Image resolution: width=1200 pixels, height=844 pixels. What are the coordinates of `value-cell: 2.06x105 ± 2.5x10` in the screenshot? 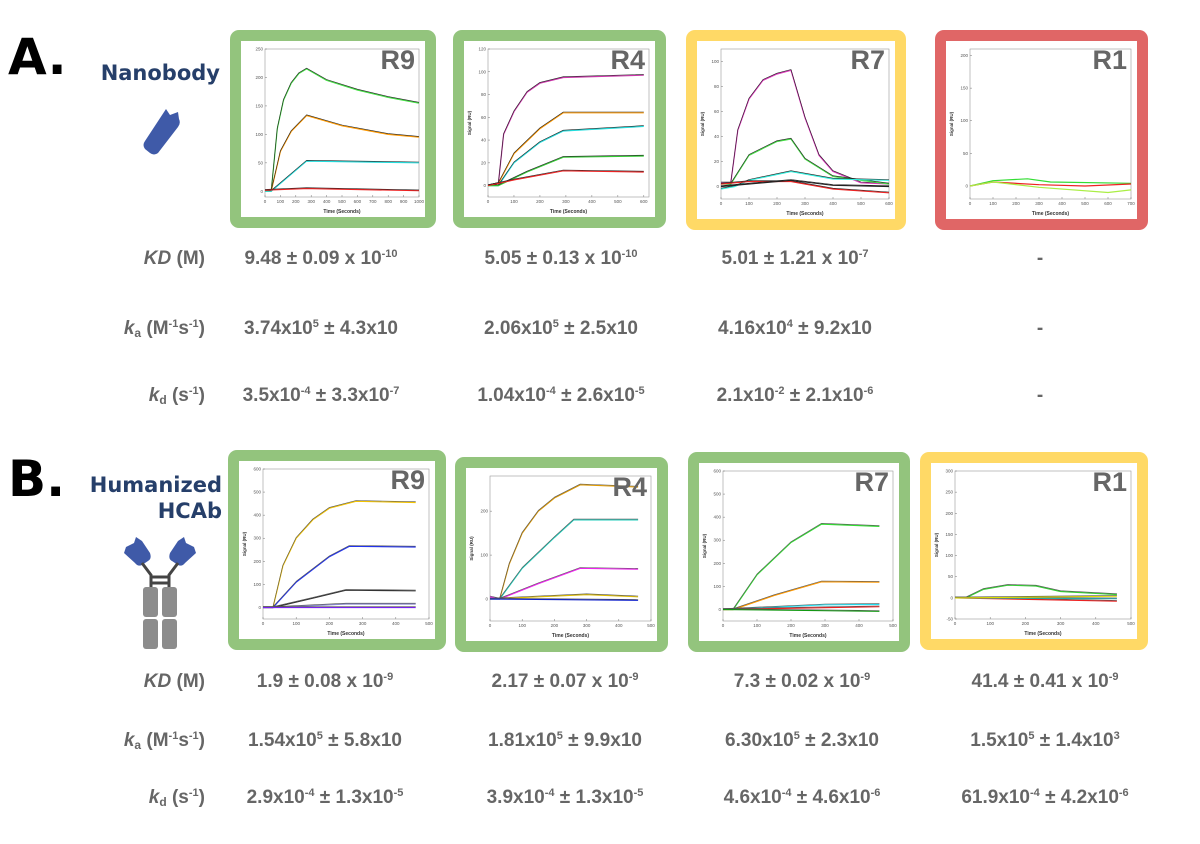 It's located at (561, 329).